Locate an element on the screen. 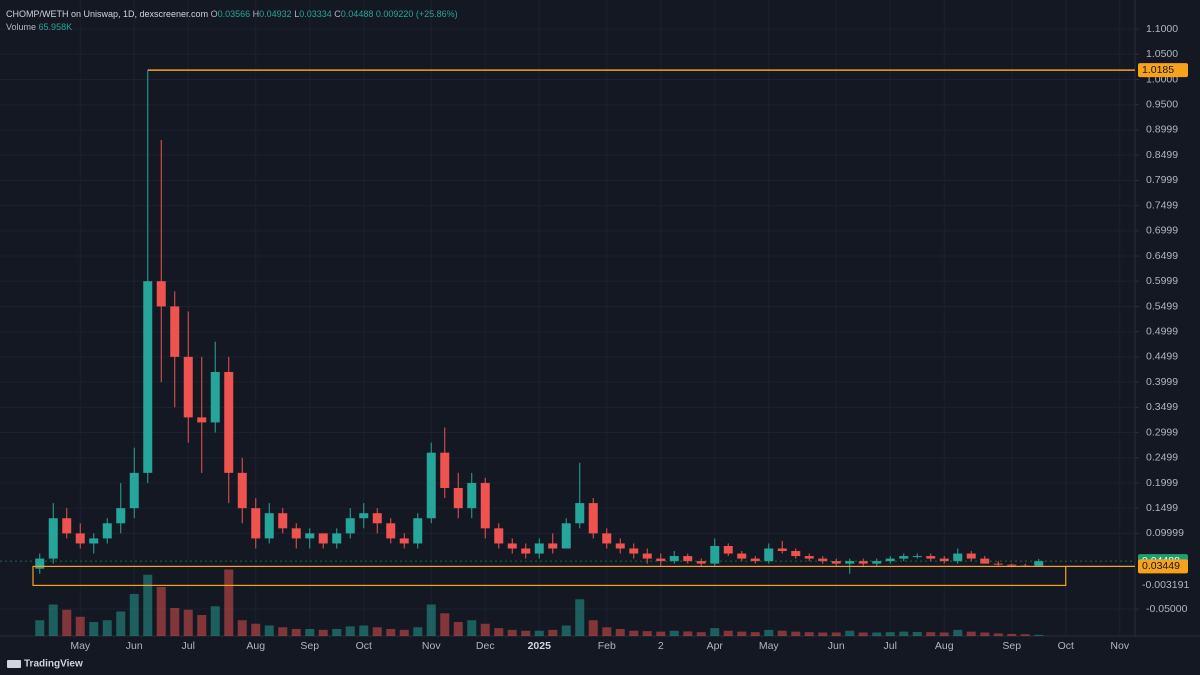  y-tick-label: 1.1000 is located at coordinates (1162, 29).